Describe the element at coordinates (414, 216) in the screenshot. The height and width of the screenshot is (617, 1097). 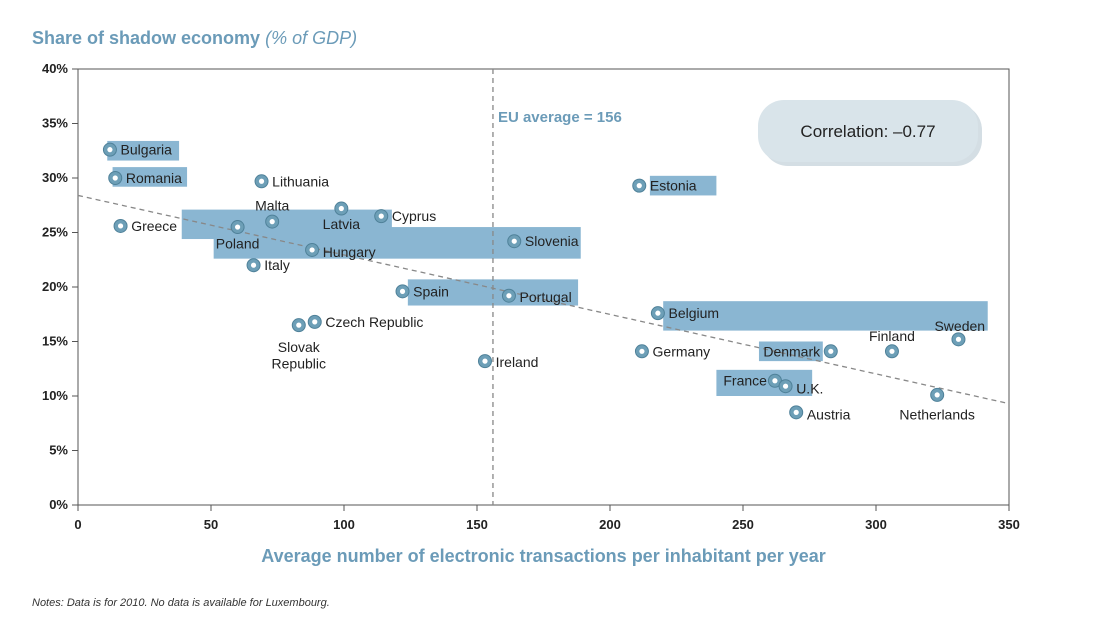
I see `point-label: Cyprus` at that location.